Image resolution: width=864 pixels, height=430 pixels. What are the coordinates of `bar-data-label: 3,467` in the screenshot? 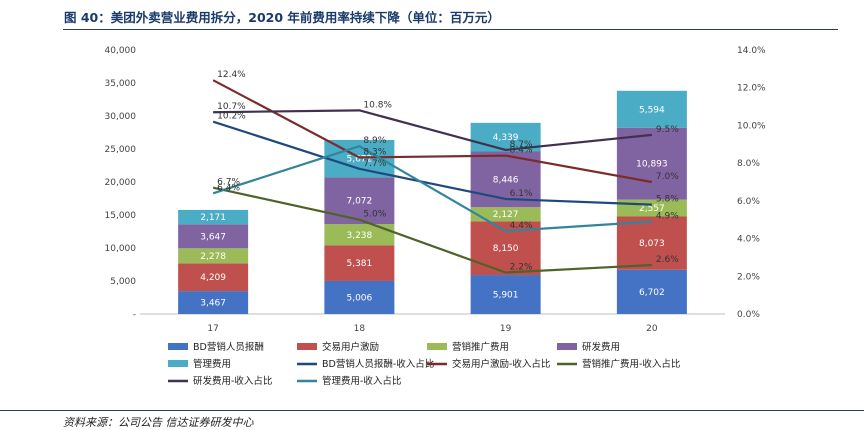 It's located at (213, 304).